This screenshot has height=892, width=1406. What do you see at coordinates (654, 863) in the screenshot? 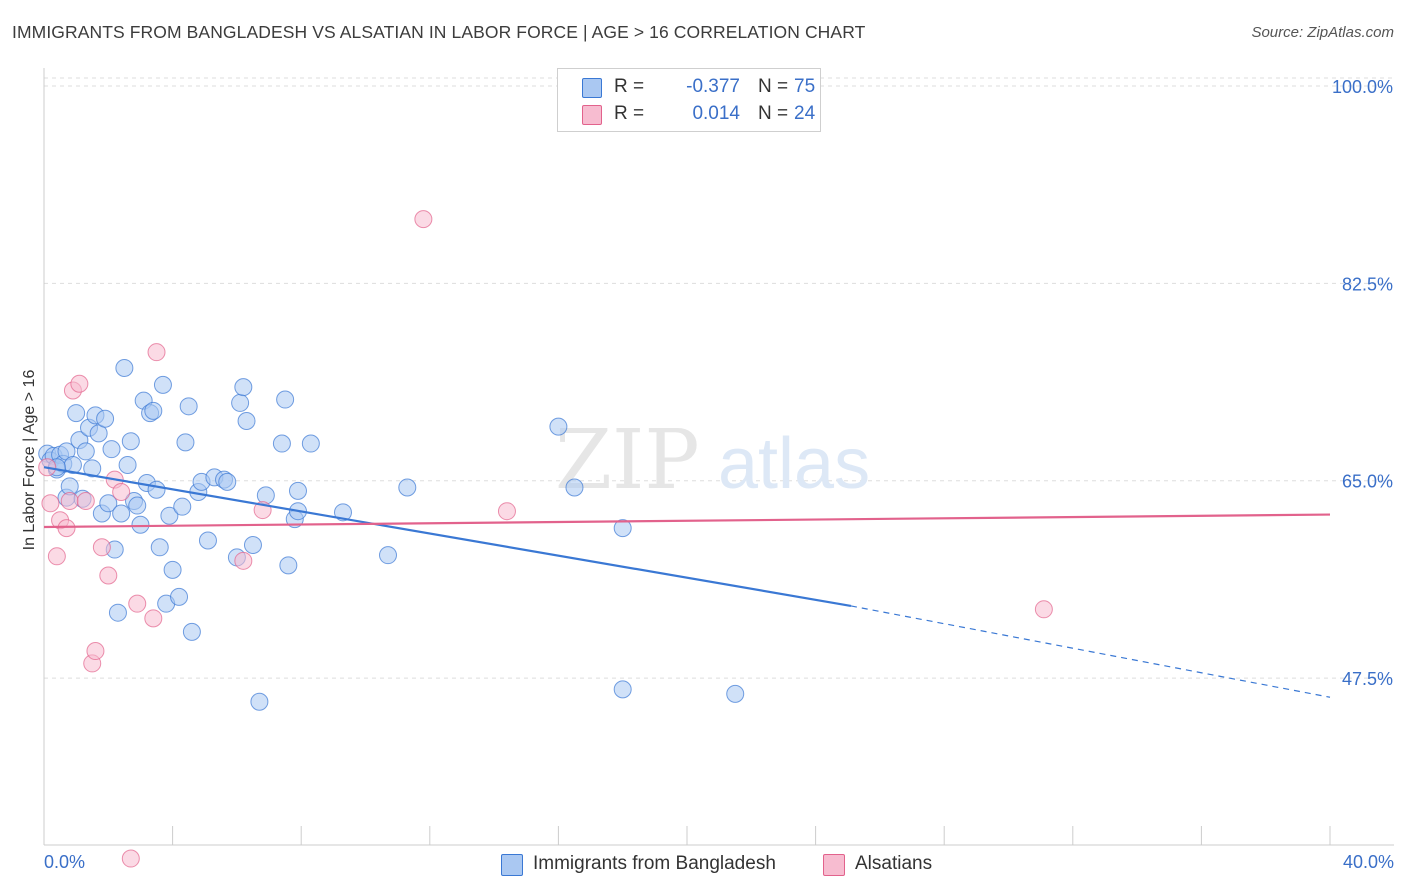
I see `legend-label-bangladesh: Immigrants from Bangladesh` at bounding box center [654, 863].